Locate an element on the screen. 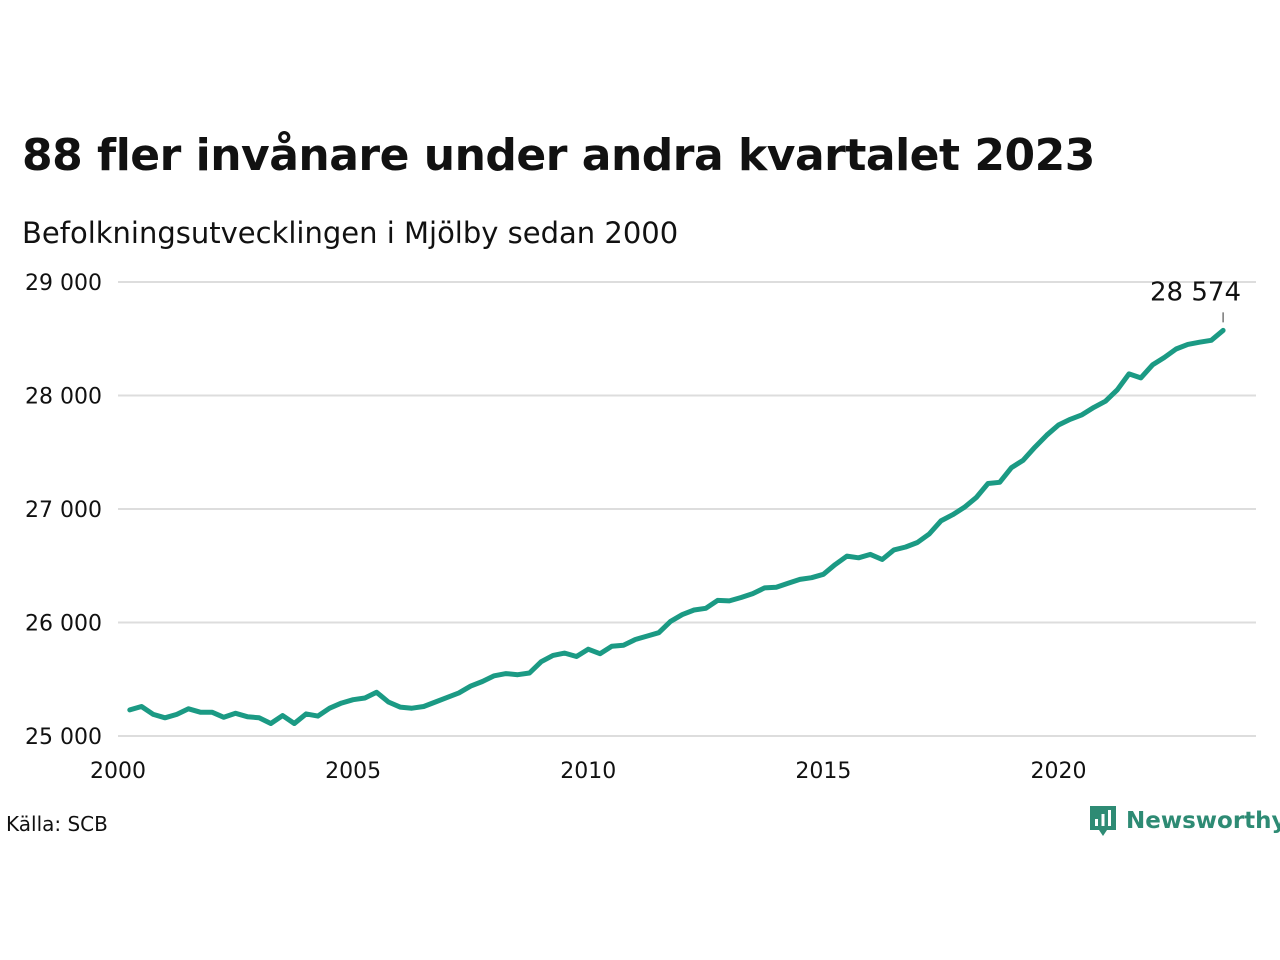 The width and height of the screenshot is (1280, 960). y-tick-label: 27 000 is located at coordinates (63, 510).